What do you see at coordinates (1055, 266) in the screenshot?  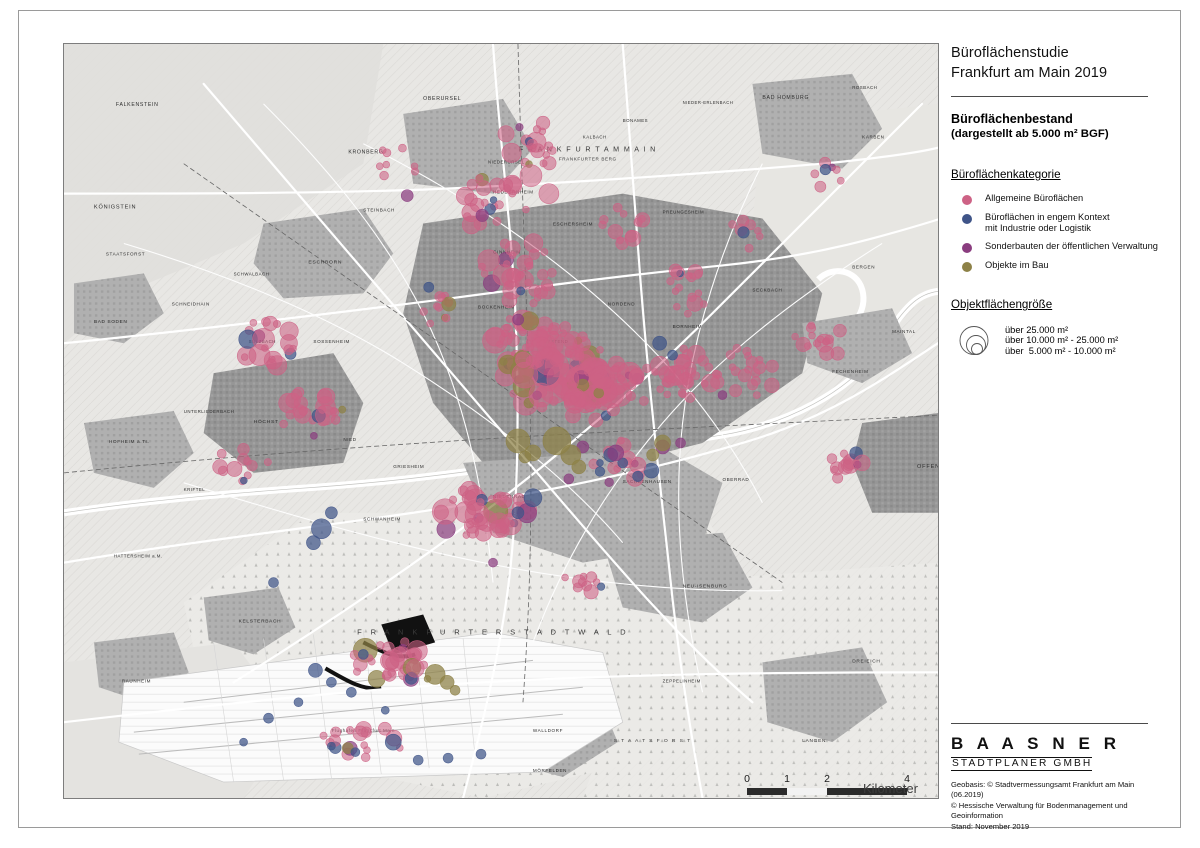 I see `legend-item-objekte-im-bau: Objekte im Bau` at bounding box center [1055, 266].